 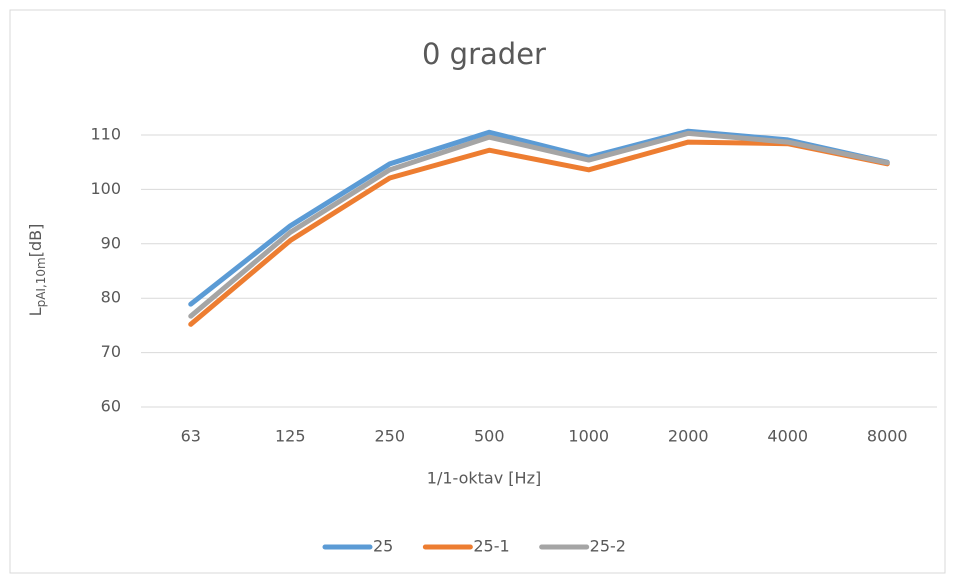 What do you see at coordinates (191, 436) in the screenshot?
I see `x-tick-label: 63` at bounding box center [191, 436].